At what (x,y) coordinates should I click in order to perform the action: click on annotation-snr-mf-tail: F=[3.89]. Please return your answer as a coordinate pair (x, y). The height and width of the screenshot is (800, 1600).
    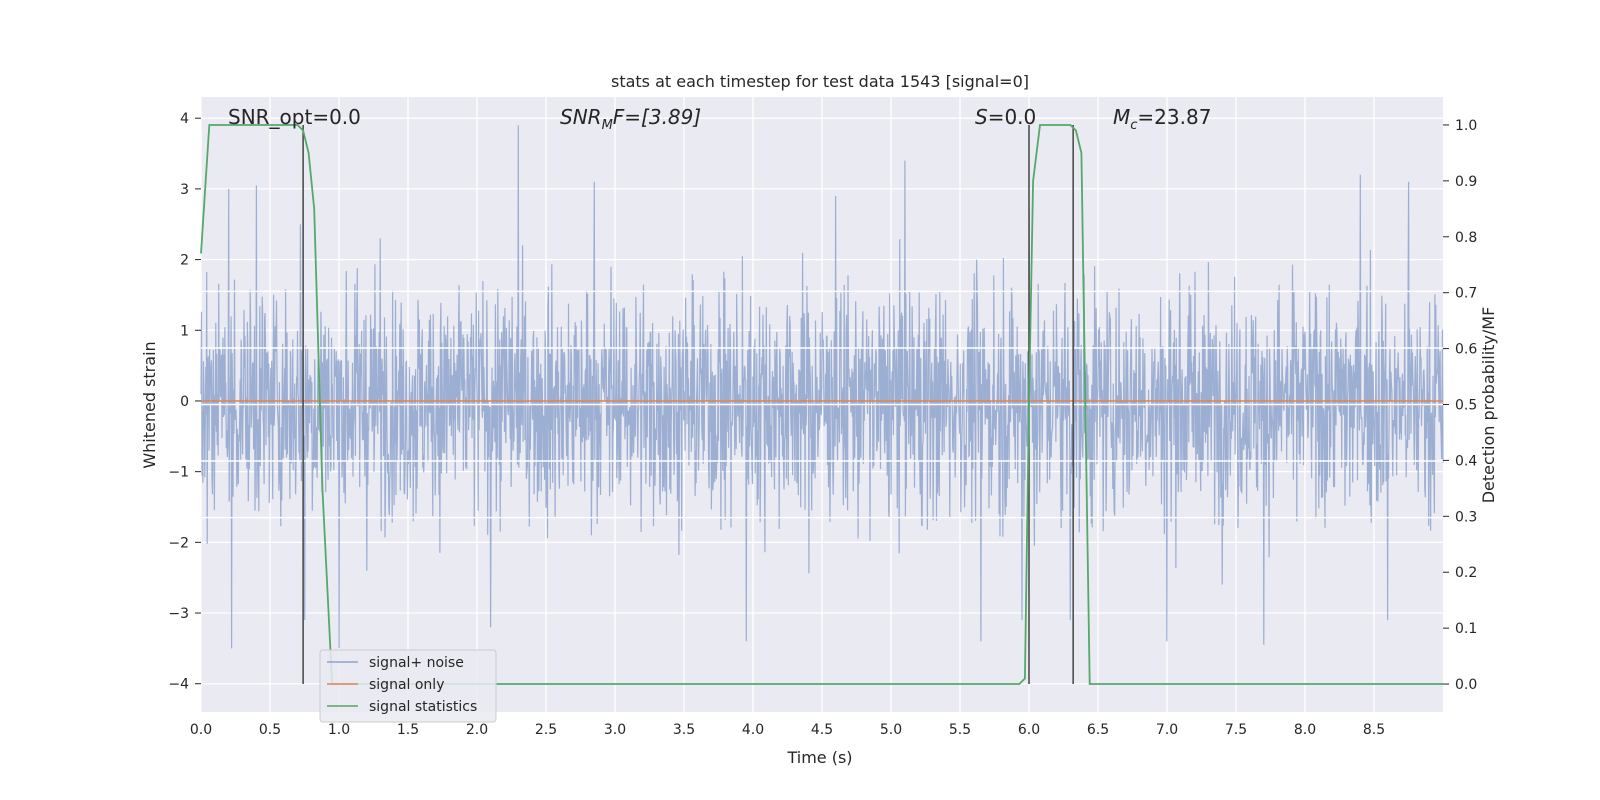
    Looking at the image, I should click on (657, 117).